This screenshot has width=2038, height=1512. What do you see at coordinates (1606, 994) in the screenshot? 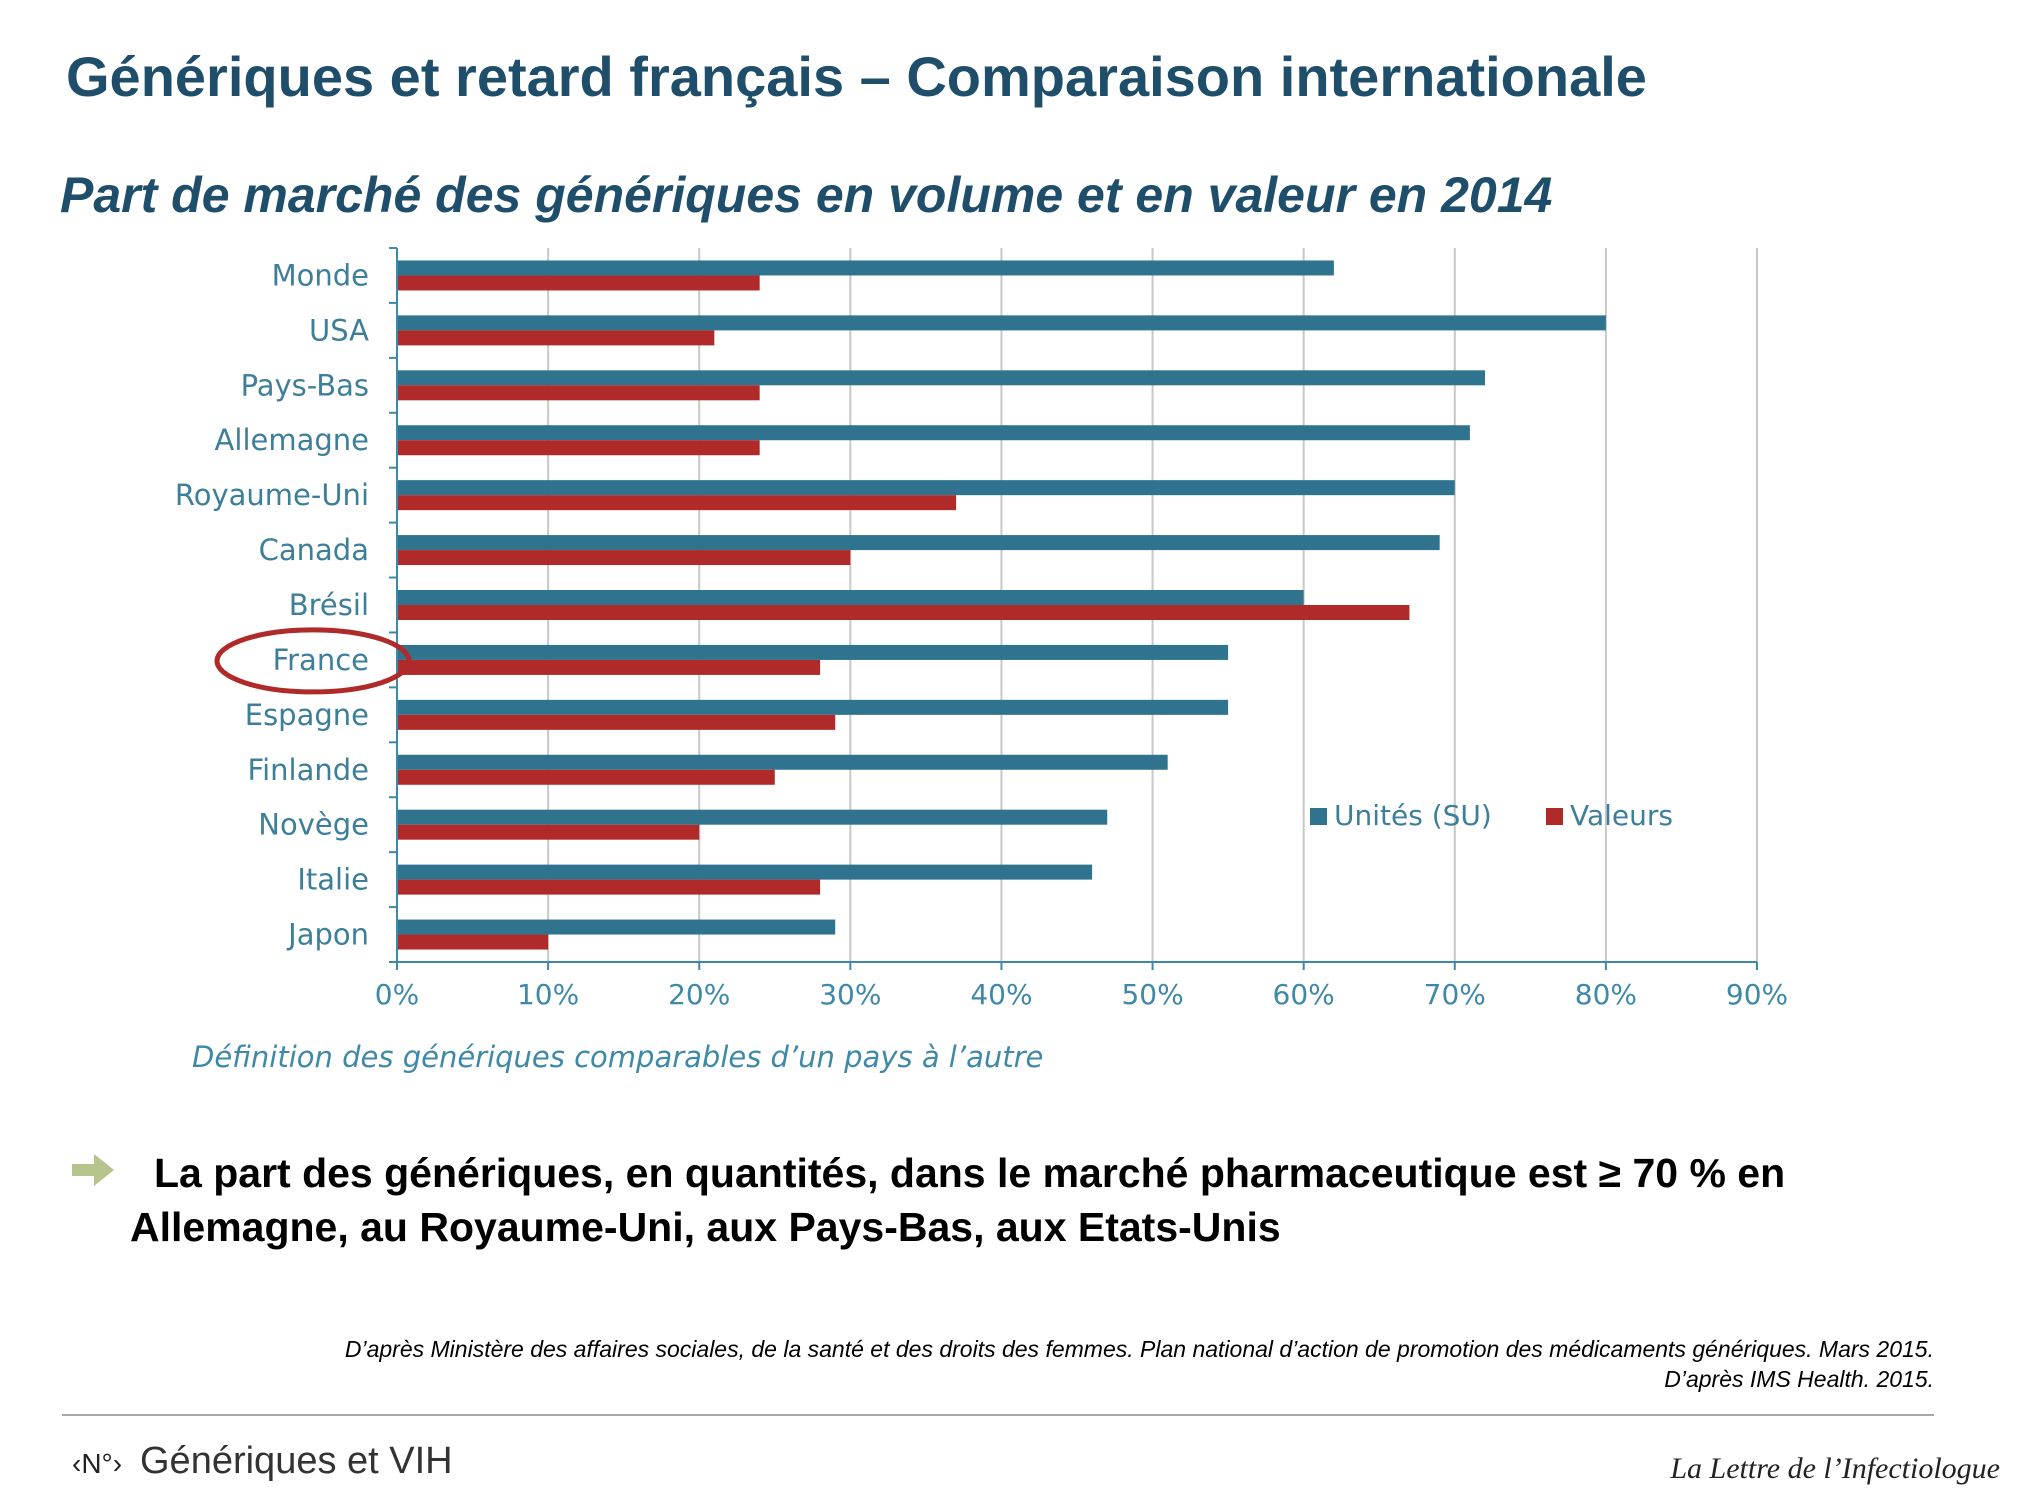
I see `x-tick-label: 80%` at bounding box center [1606, 994].